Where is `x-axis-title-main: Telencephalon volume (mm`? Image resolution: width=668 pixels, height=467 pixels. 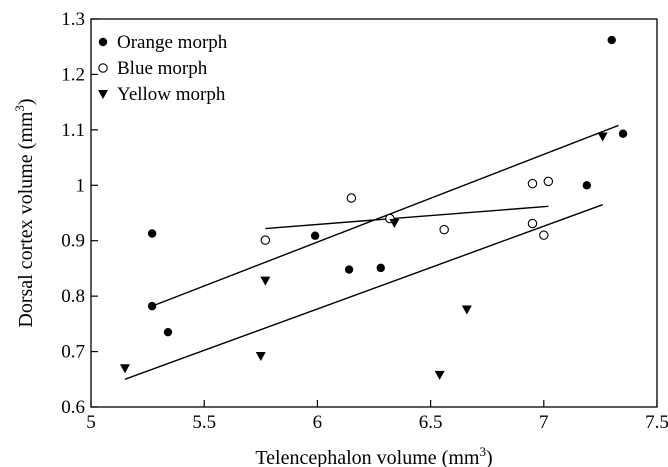
x-axis-title-main: Telencephalon volume (mm is located at coordinates (367, 457).